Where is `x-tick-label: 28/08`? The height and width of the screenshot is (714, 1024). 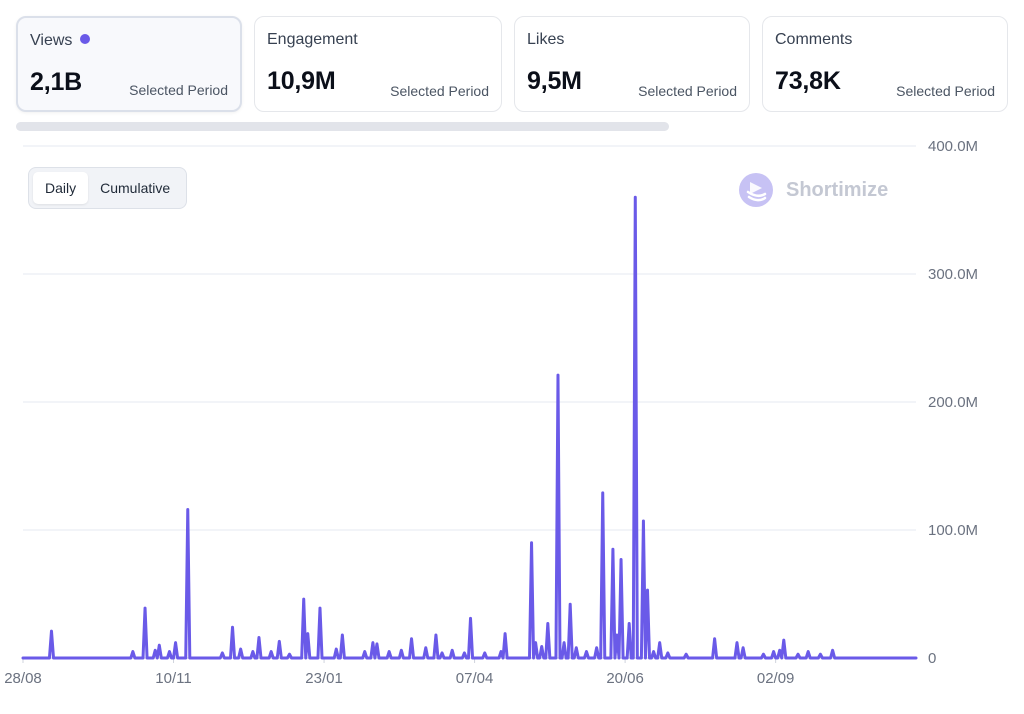
x-tick-label: 28/08 is located at coordinates (23, 678).